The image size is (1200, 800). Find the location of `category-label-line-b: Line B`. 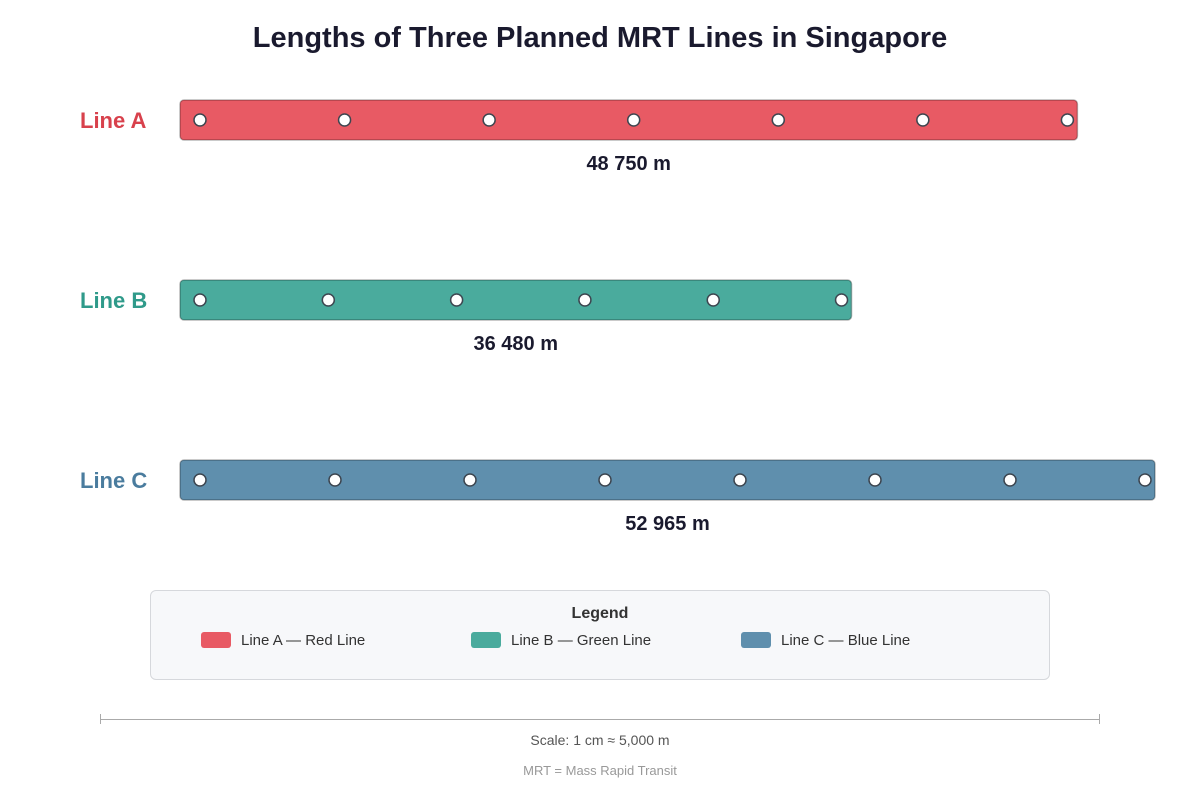

category-label-line-b: Line B is located at coordinates (113, 300).